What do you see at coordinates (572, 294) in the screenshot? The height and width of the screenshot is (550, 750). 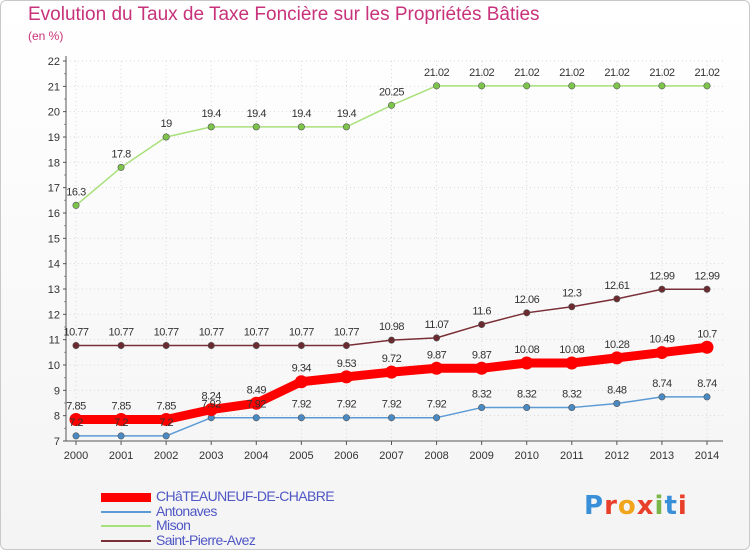 I see `data-label-saint-pierre-avez: 12.3` at bounding box center [572, 294].